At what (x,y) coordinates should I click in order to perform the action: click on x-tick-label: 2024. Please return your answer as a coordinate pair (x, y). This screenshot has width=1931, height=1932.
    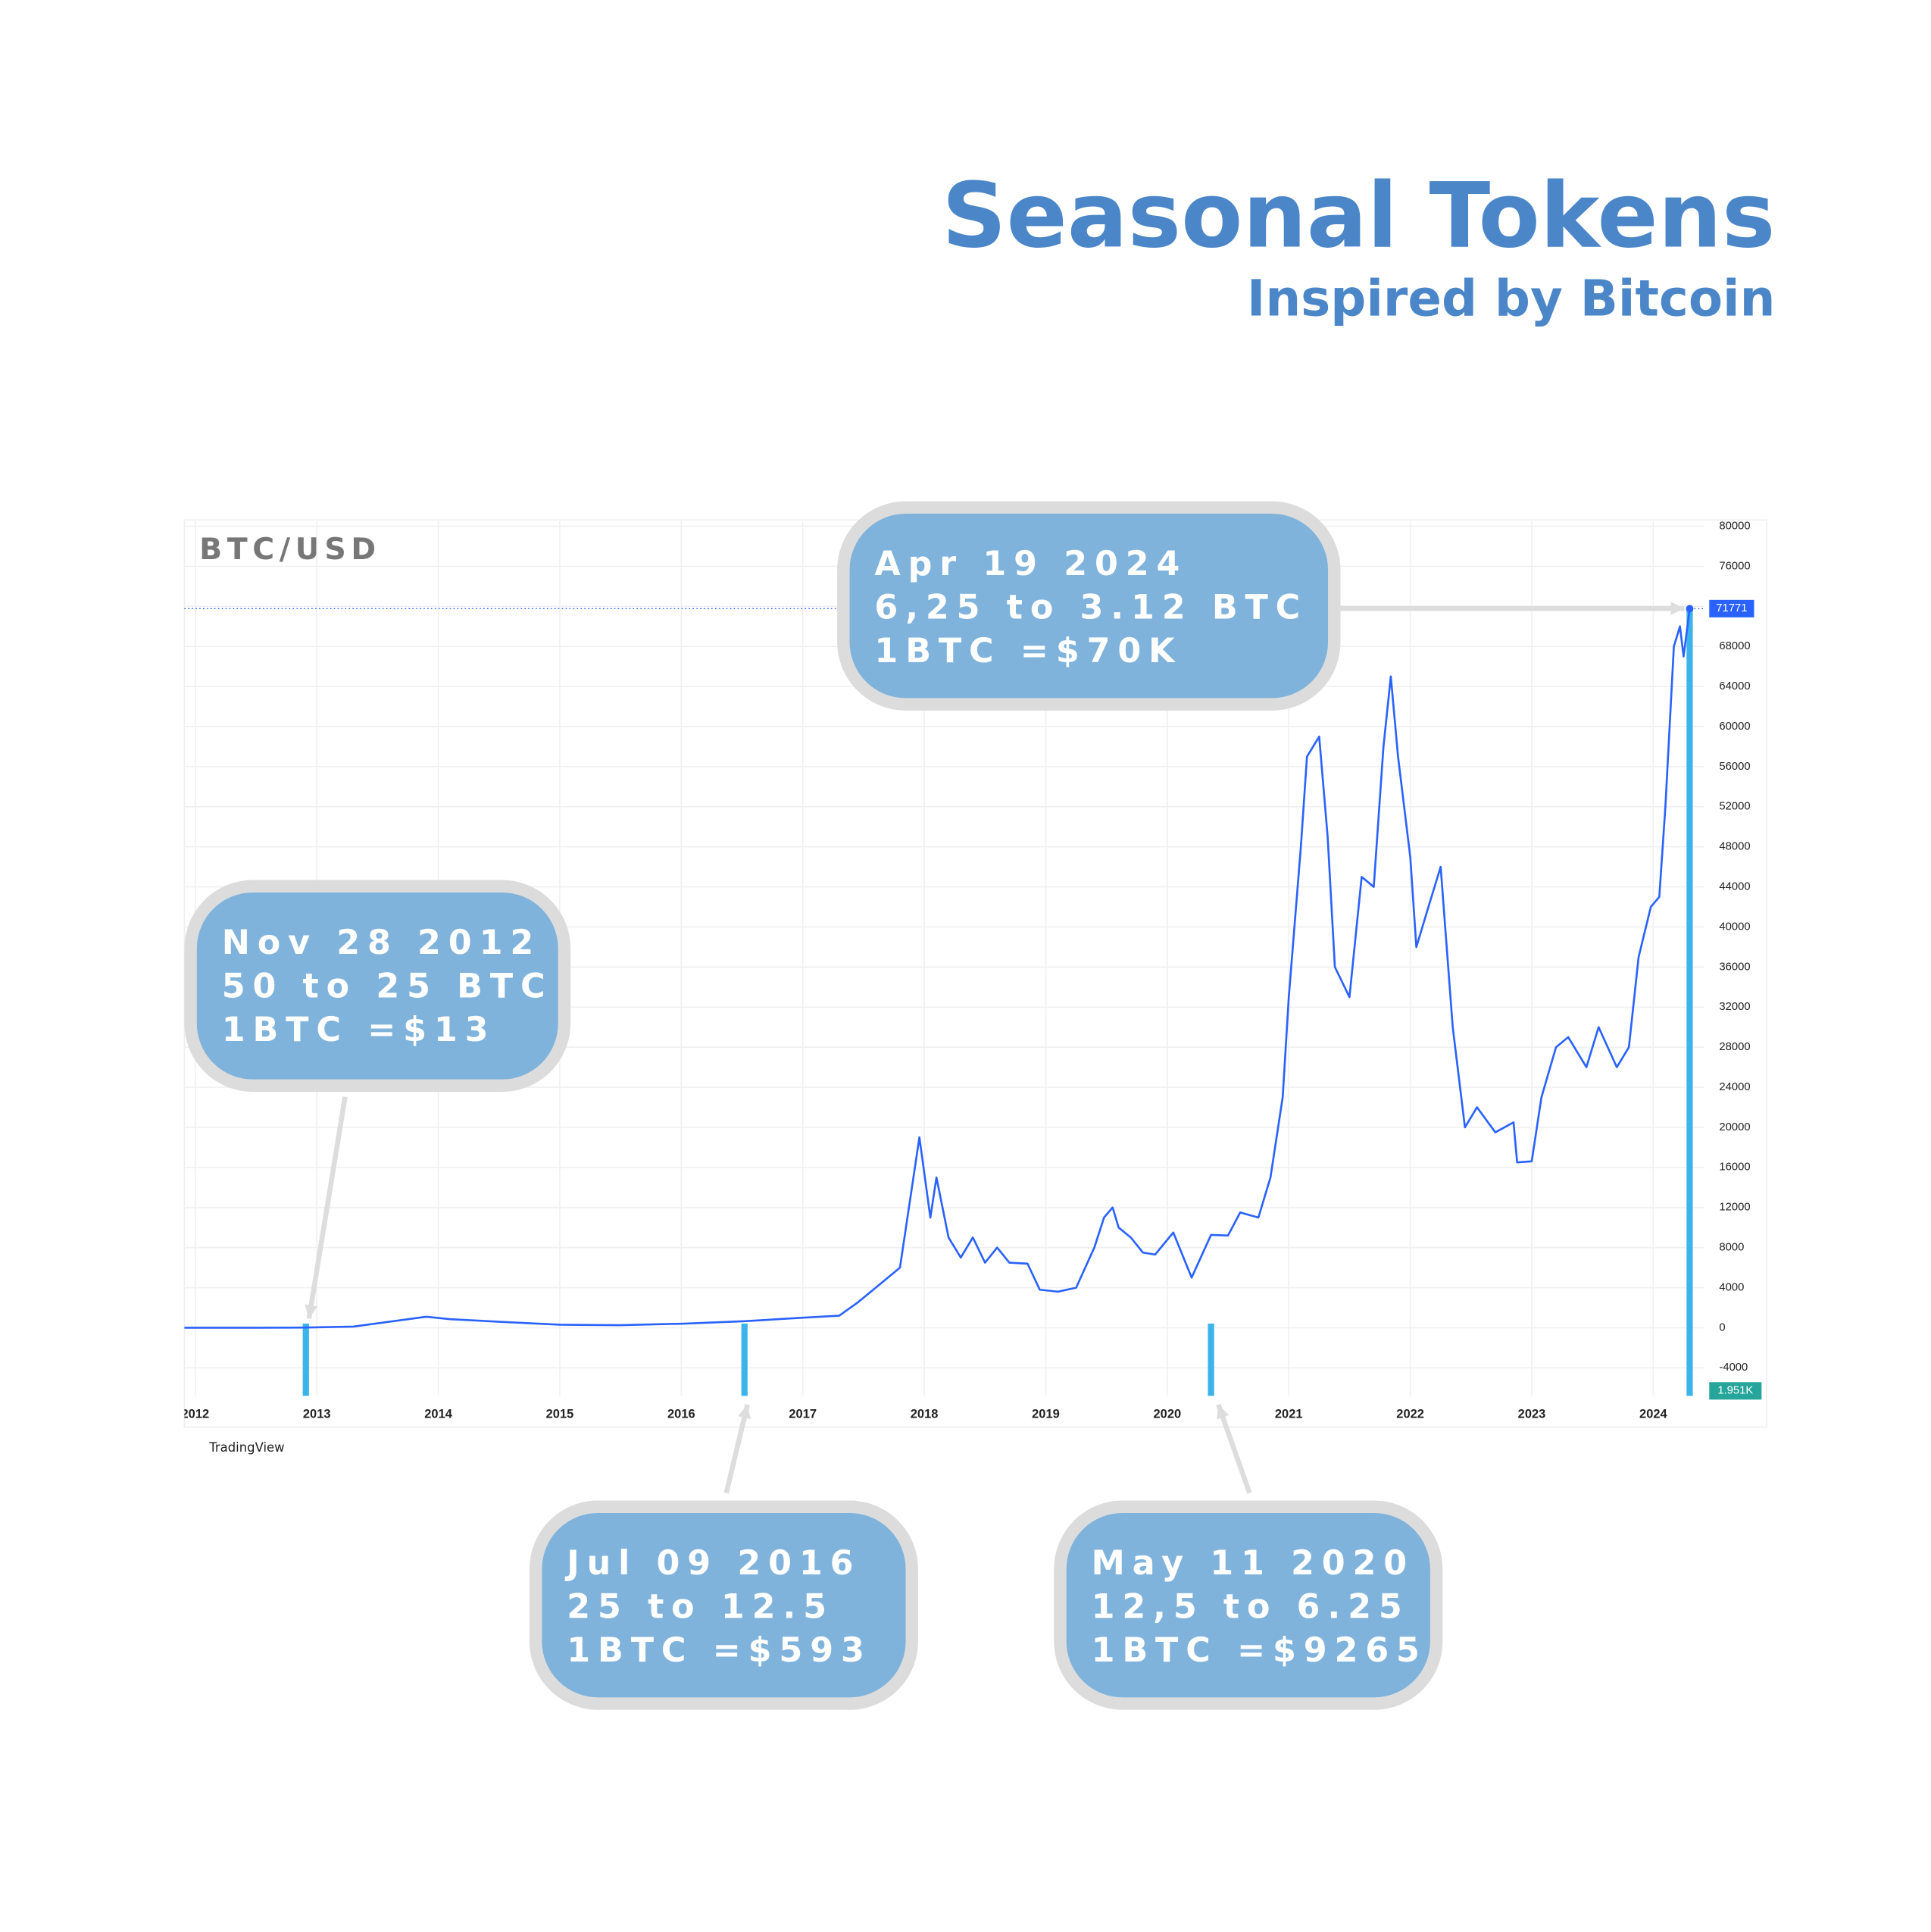
    Looking at the image, I should click on (1653, 1414).